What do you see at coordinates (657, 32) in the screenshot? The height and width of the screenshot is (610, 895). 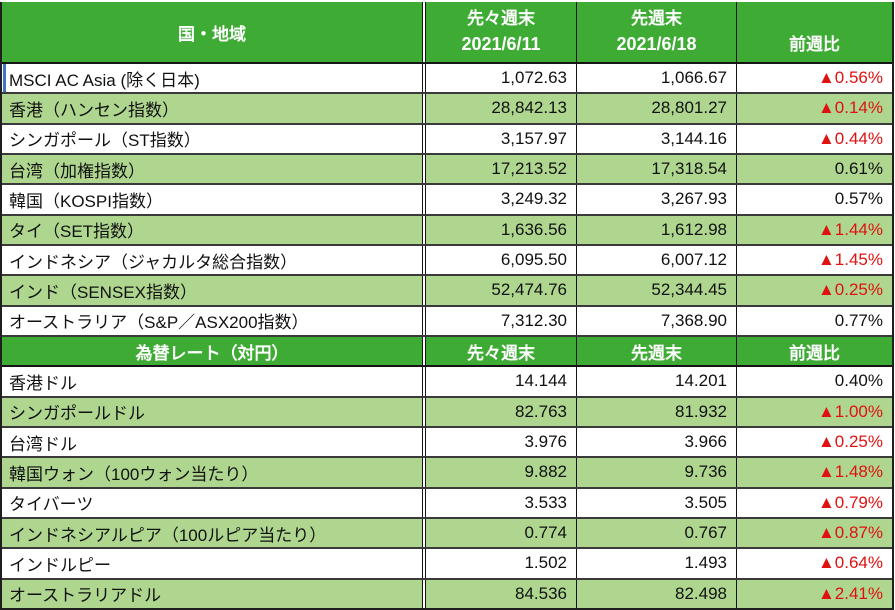 I see `col-header-last-week: 先週末 2021/6/18` at bounding box center [657, 32].